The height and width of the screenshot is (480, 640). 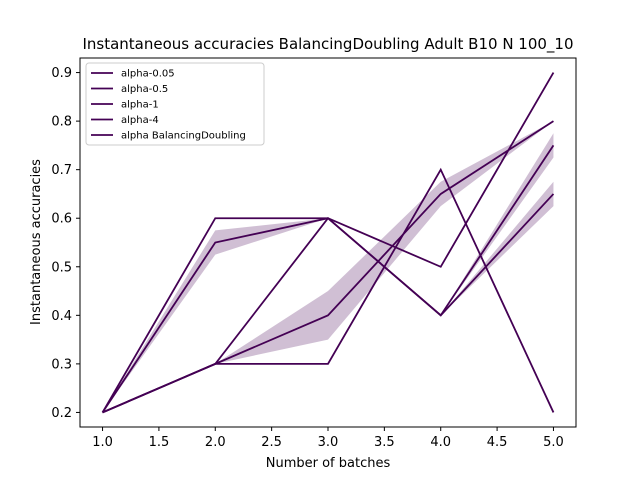 What do you see at coordinates (148, 74) in the screenshot?
I see `legend-label-alpha-0-05: alpha-0.05` at bounding box center [148, 74].